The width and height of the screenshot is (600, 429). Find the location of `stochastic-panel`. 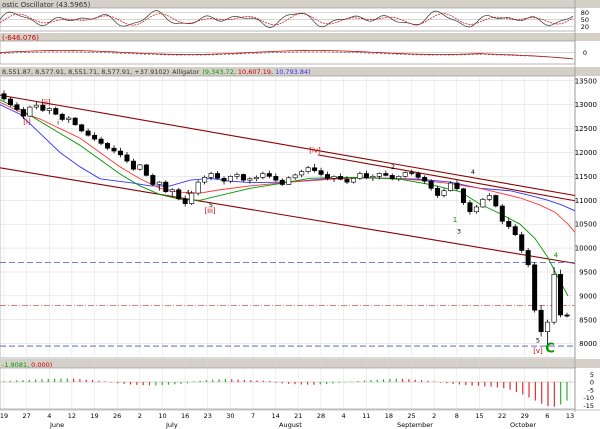

stochastic-panel is located at coordinates (287, 19).